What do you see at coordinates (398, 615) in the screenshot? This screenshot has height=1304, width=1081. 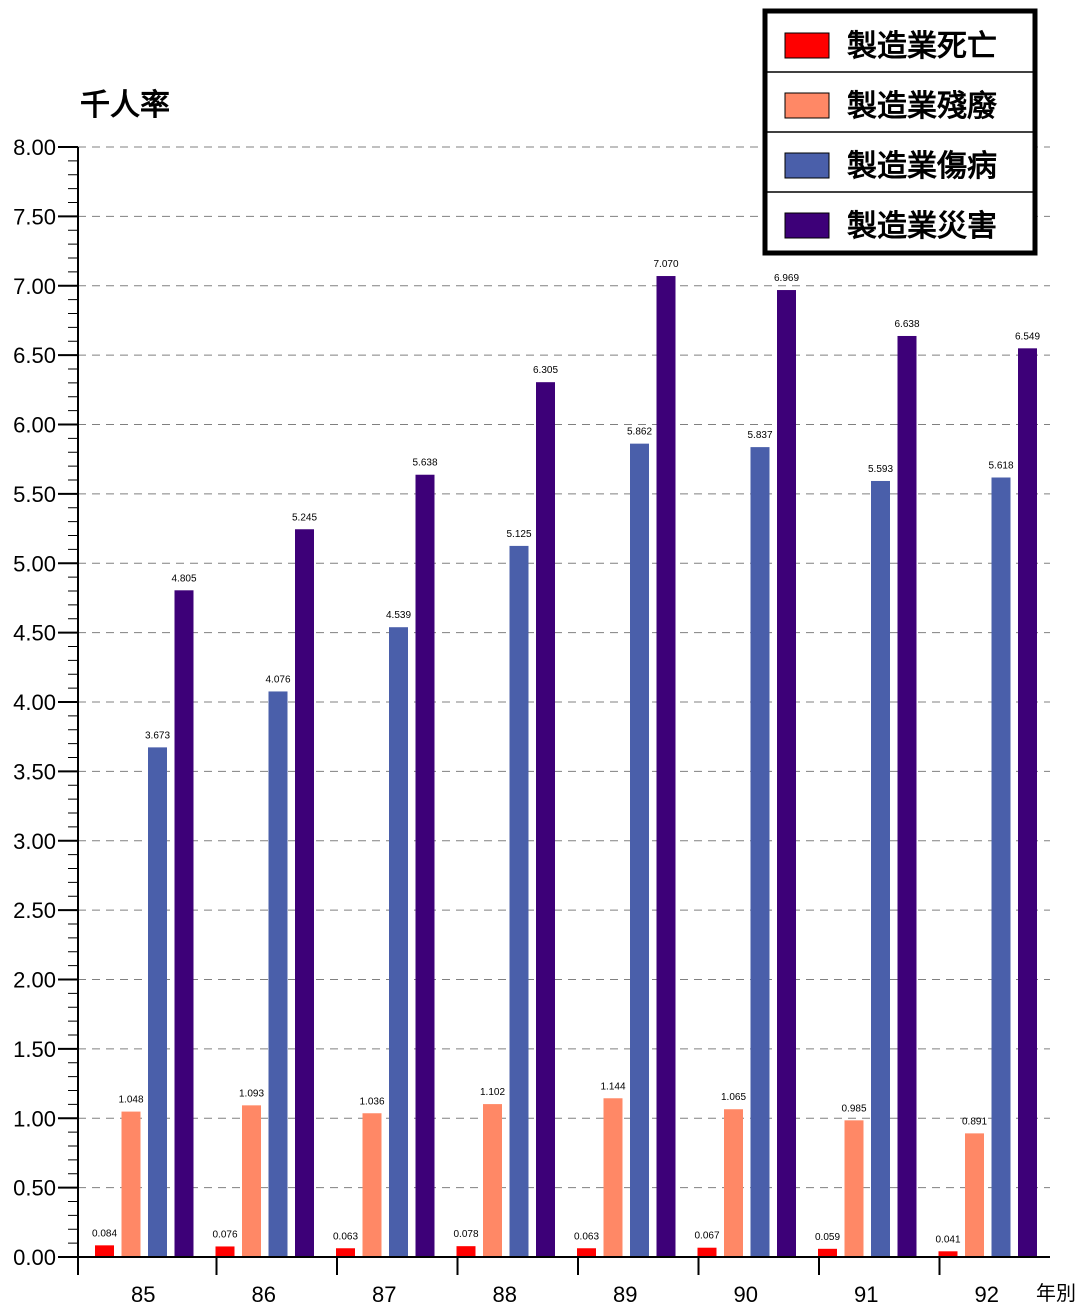 I see `data-label: 4.539` at bounding box center [398, 615].